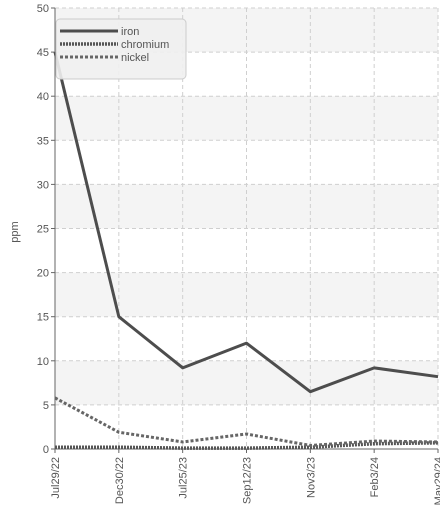 Image resolution: width=440 pixels, height=517 pixels. Describe the element at coordinates (43, 97) in the screenshot. I see `y-tick-label: 40` at that location.